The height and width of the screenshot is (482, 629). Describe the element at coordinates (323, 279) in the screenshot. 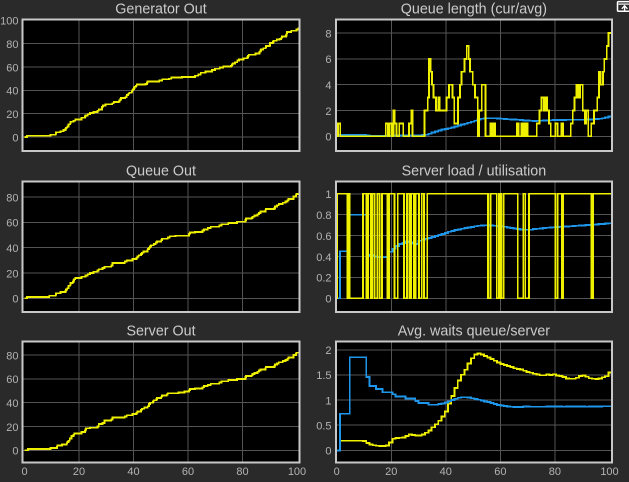

I see `svg-text: 0.2` at that location.